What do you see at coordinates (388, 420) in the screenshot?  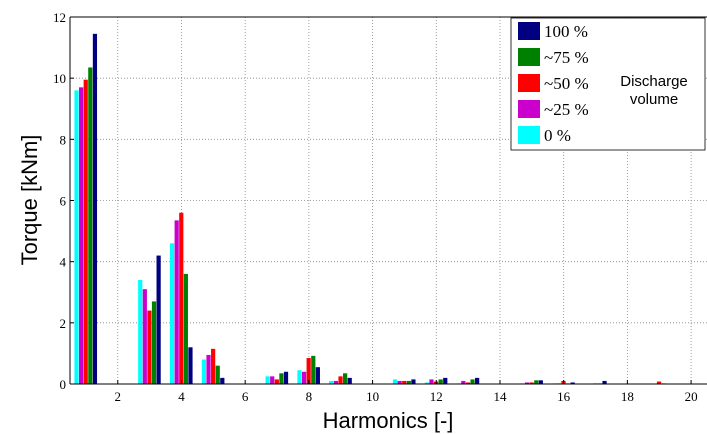 I see `x-axis-title: Harmonics [-]` at bounding box center [388, 420].